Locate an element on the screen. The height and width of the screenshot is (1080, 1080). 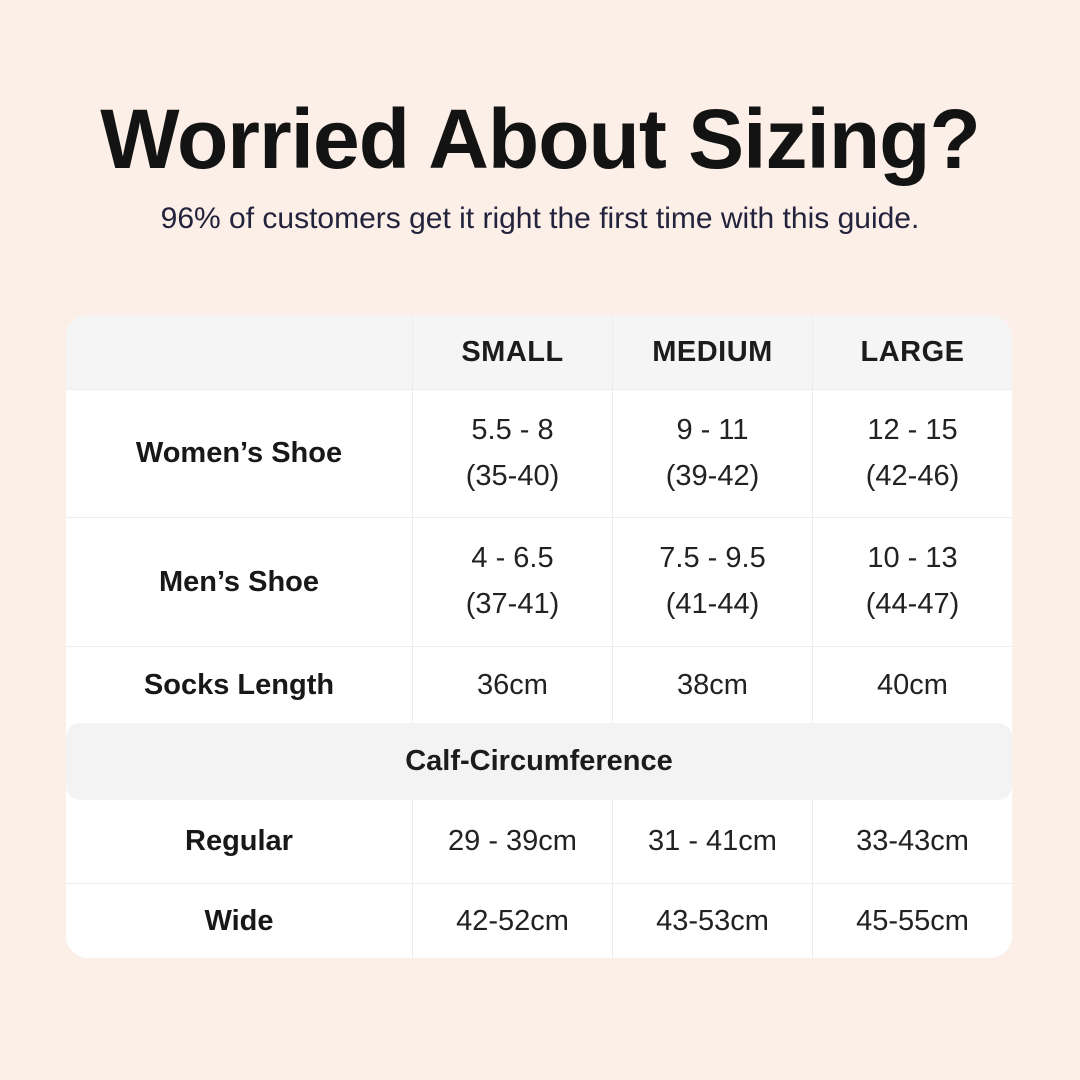
table-cell-socks-small: 36cm is located at coordinates (512, 685).